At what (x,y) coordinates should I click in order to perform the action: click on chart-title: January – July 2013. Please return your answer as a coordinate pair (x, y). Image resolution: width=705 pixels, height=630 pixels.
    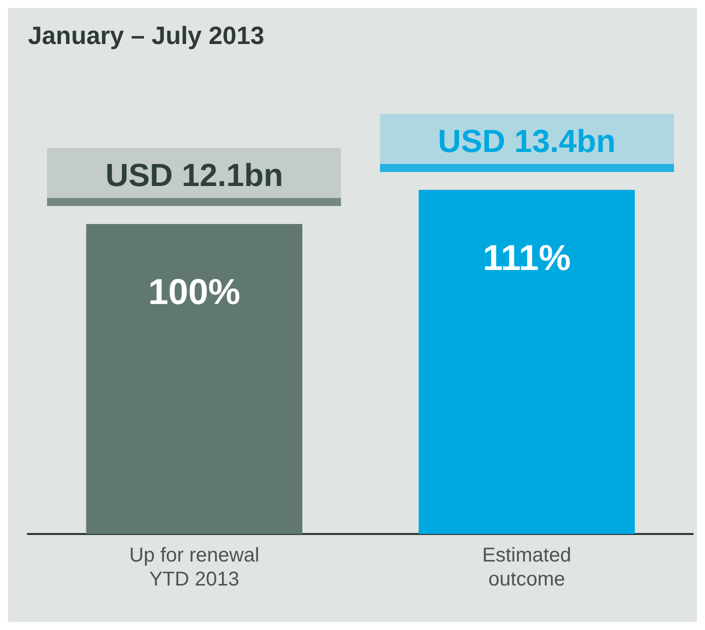
    Looking at the image, I should click on (146, 36).